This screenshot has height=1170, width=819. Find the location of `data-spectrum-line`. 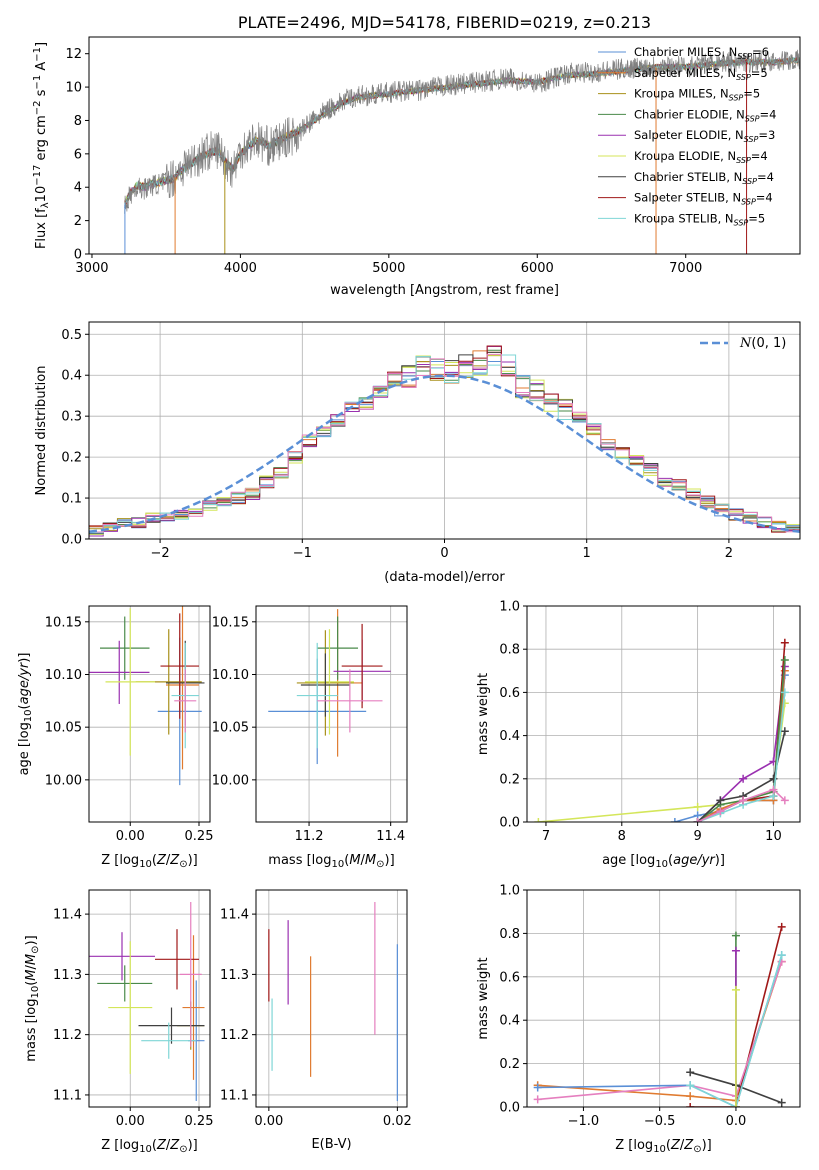

data-spectrum-line is located at coordinates (462, 131).